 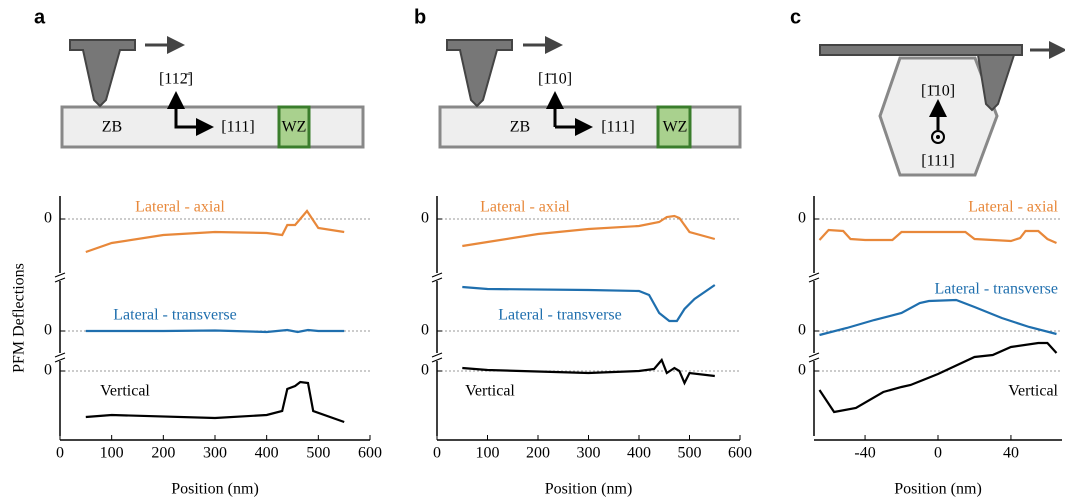 What do you see at coordinates (19, 318) in the screenshot?
I see `y-axis-title: PFM Deflections` at bounding box center [19, 318].